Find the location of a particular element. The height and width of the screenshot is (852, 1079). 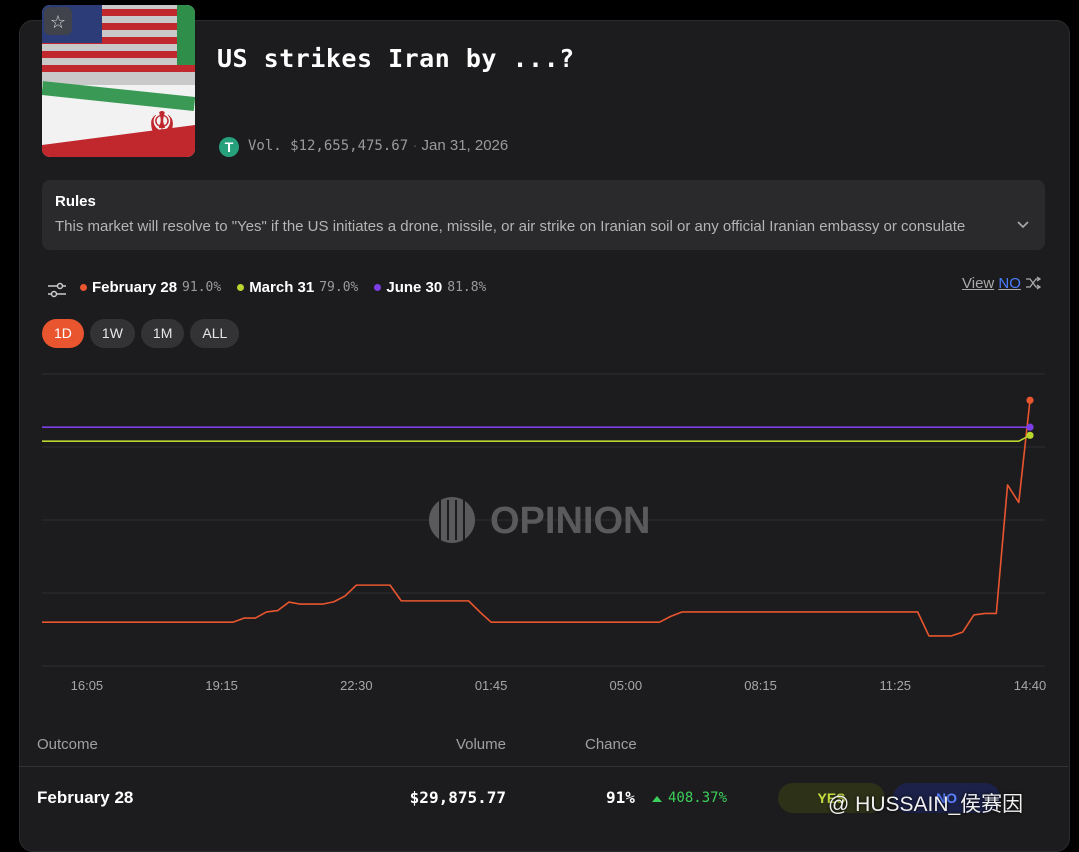

legend-item: June 30 81.8% is located at coordinates (430, 287).